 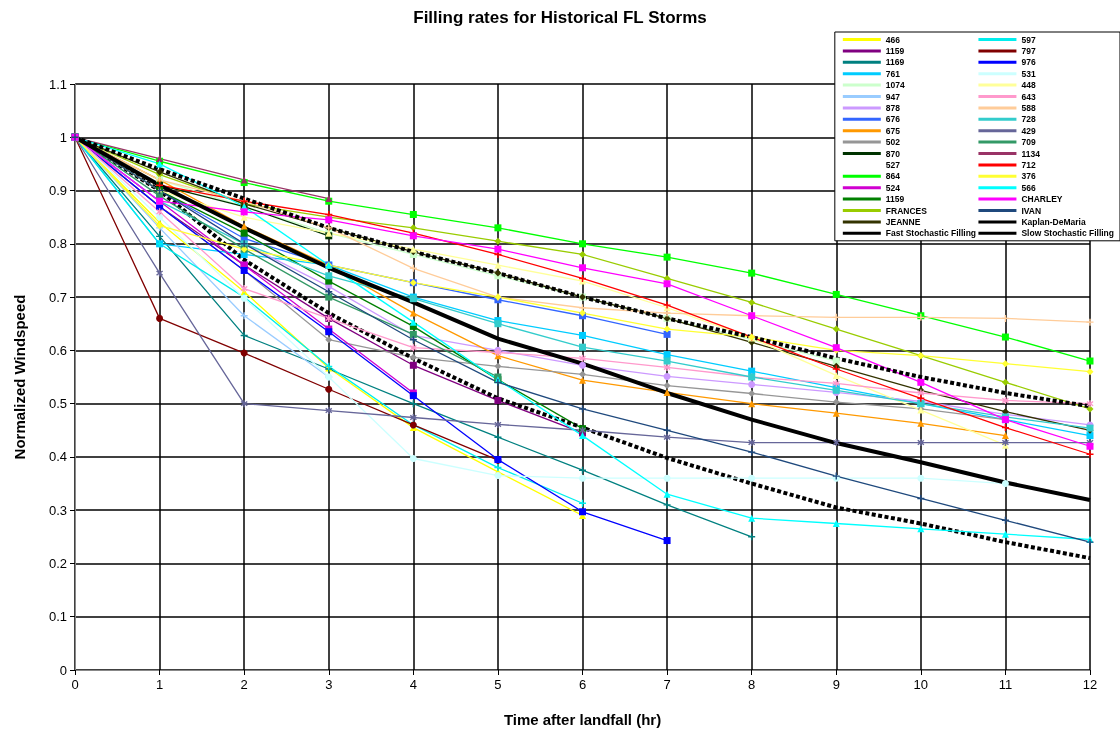 I want to click on legend-label: IVAN, so click(x=1031, y=210).